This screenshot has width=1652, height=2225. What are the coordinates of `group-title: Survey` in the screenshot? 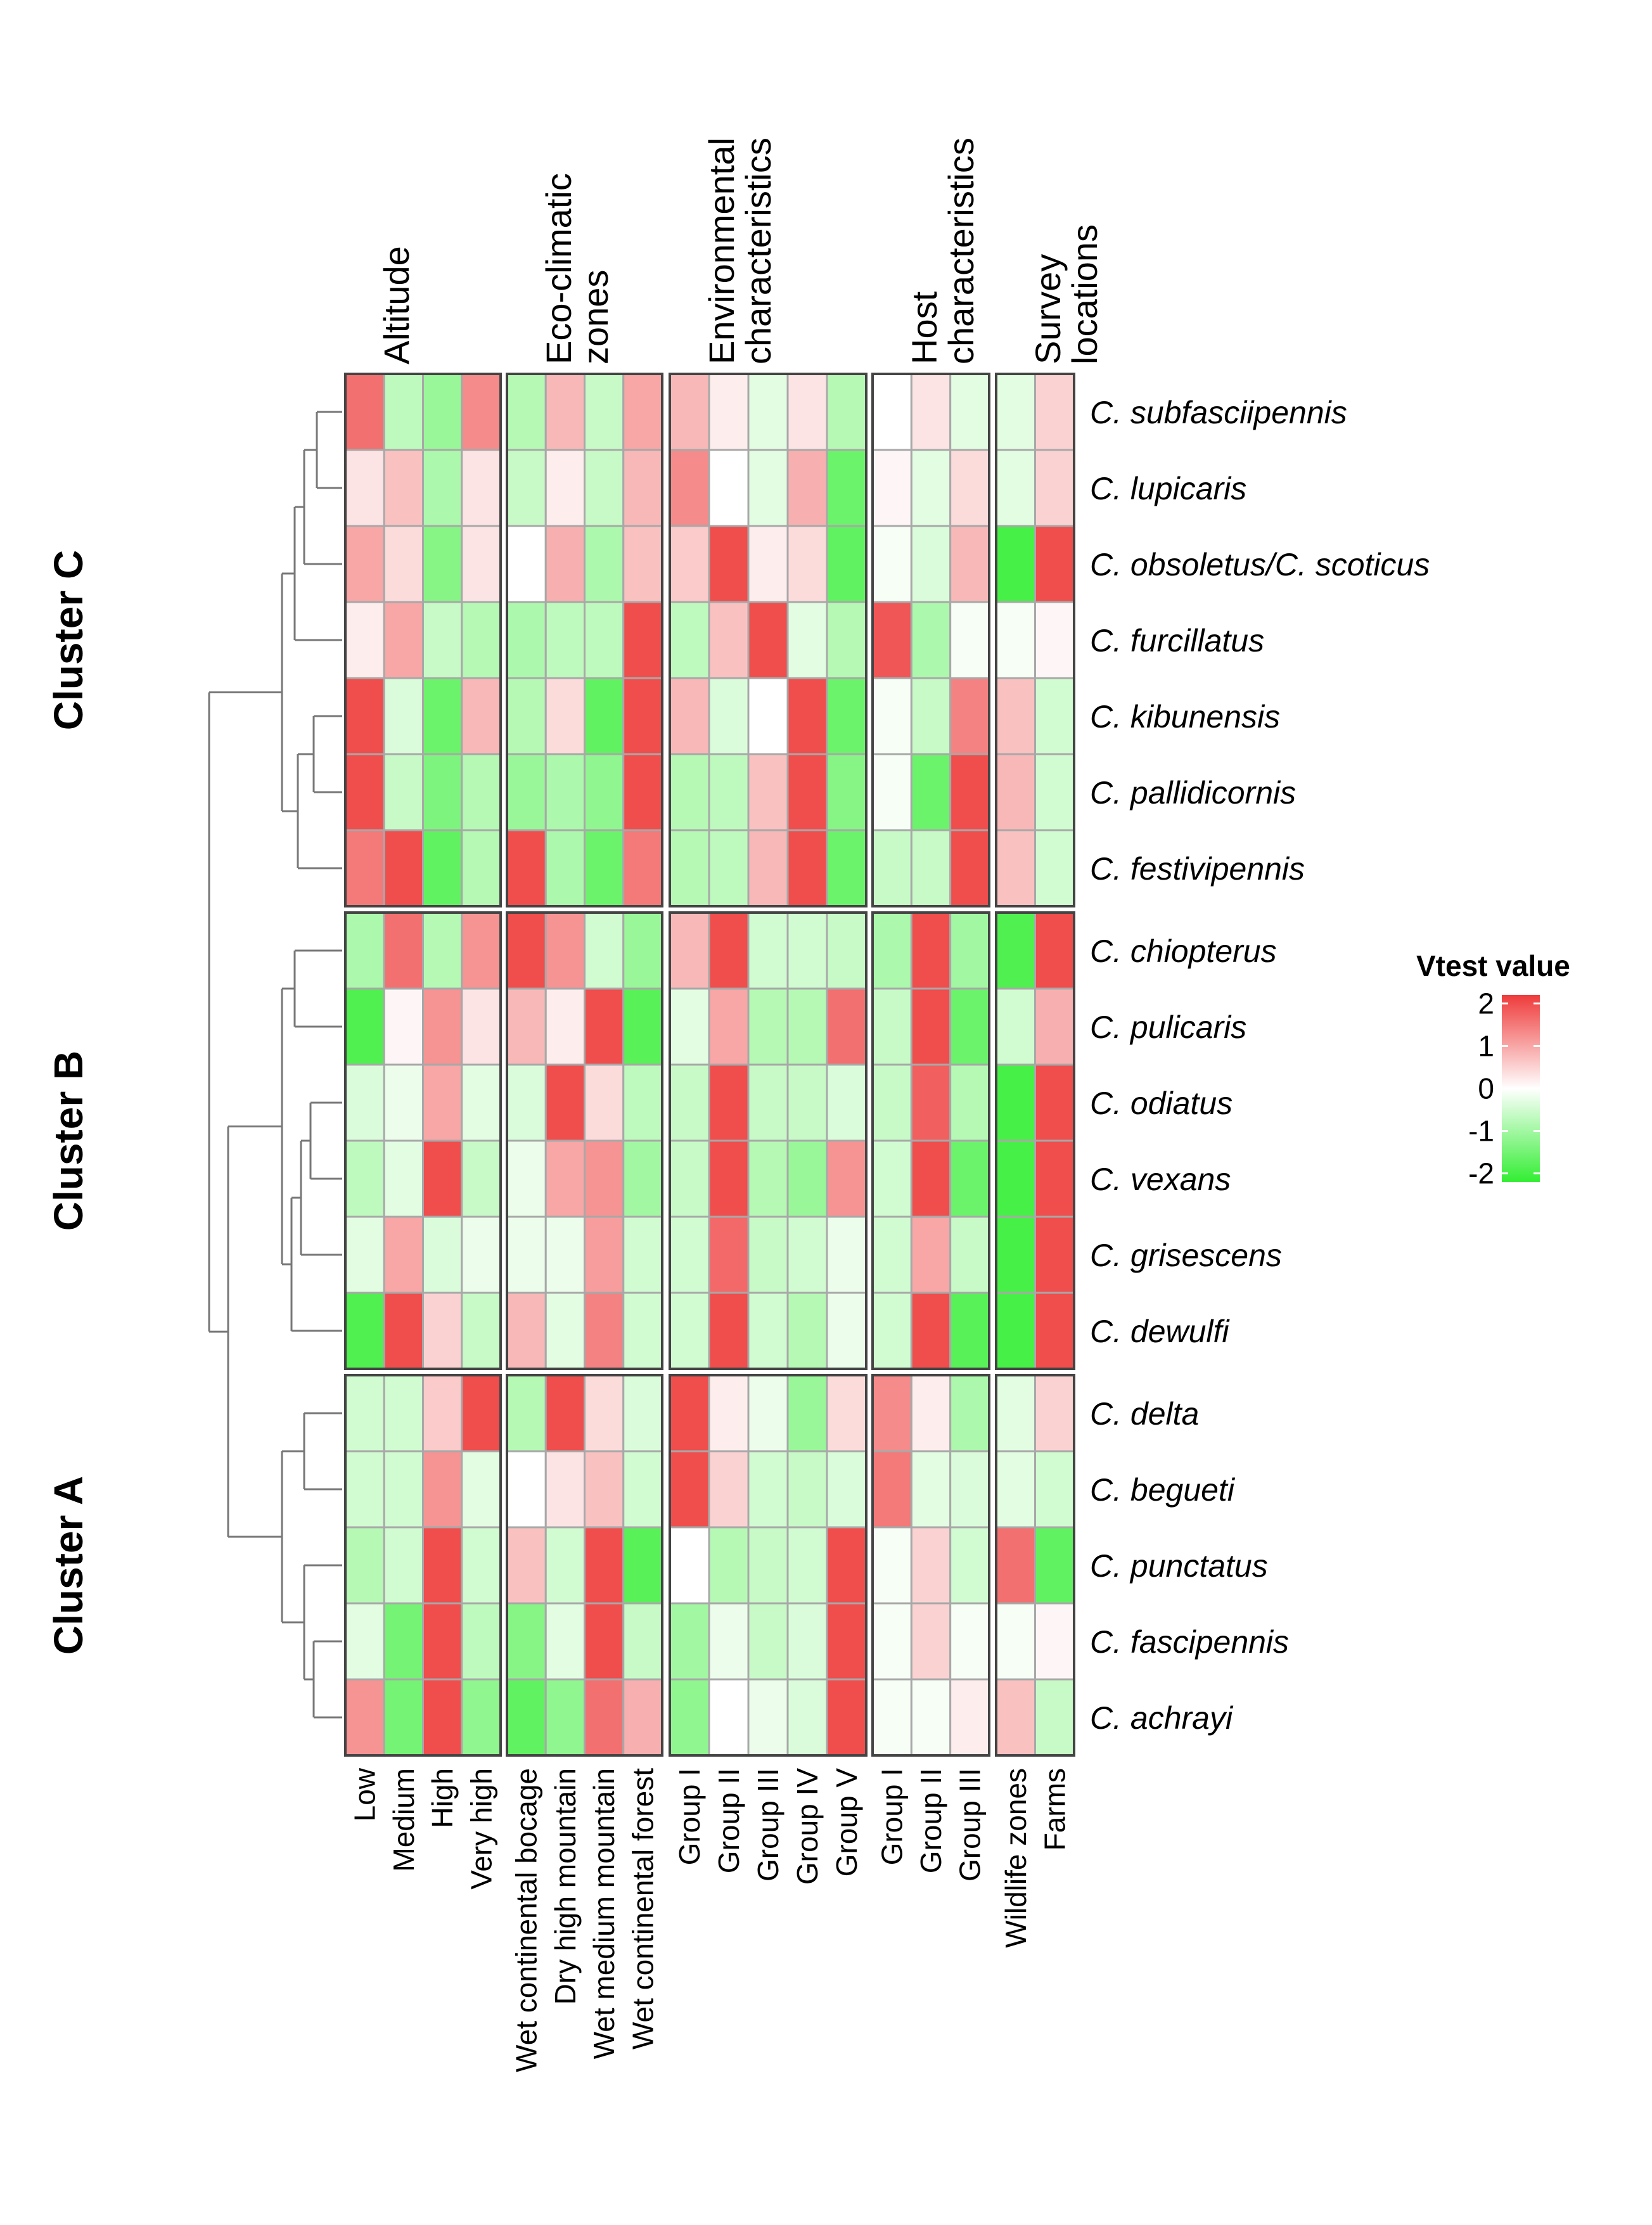 It's located at (1048, 309).